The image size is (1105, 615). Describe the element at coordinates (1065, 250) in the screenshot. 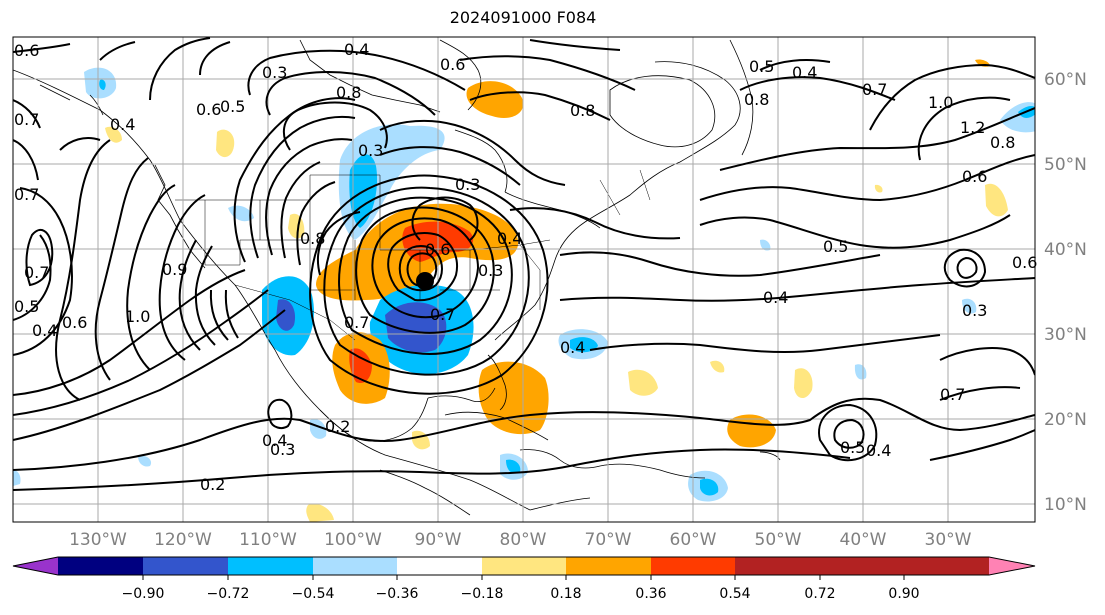

I see `lat-label: 40°N` at that location.